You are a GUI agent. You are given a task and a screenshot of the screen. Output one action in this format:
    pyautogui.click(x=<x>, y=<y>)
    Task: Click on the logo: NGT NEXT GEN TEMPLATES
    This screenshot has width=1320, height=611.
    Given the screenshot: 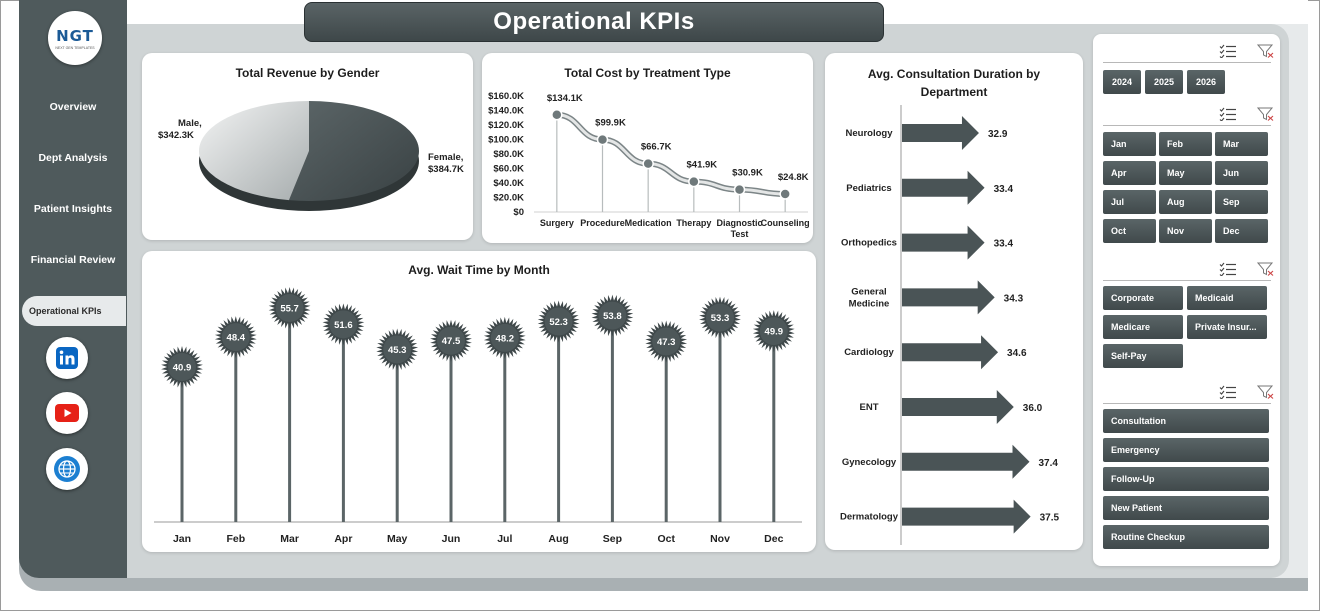 What is the action you would take?
    pyautogui.click(x=75, y=38)
    